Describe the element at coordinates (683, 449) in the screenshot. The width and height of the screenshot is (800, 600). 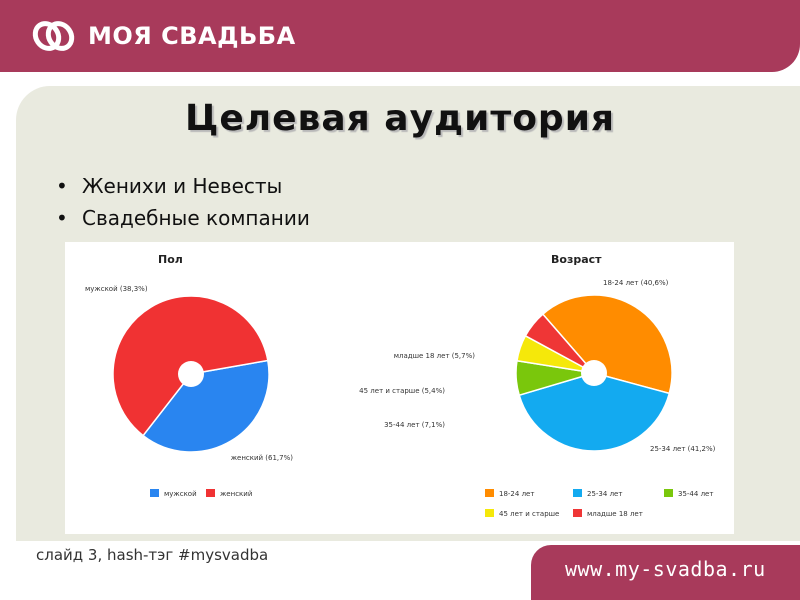
I see `slice-label: 25-34 лет (41,2%)` at that location.